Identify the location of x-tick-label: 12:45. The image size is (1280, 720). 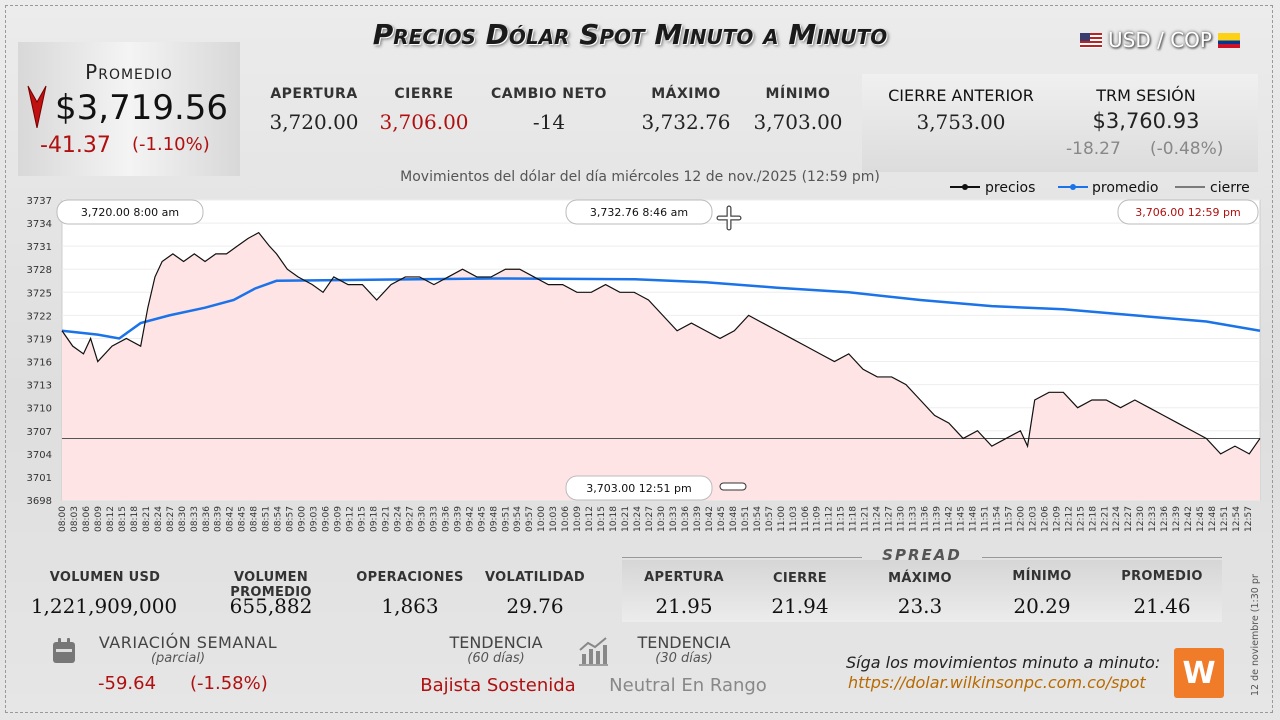
(1201, 519).